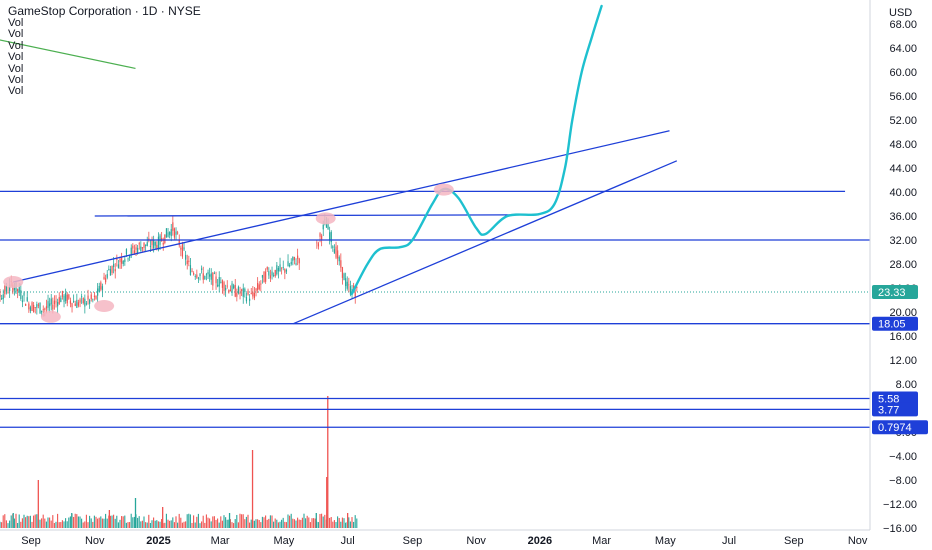 Image resolution: width=932 pixels, height=550 pixels. I want to click on price-tick-label: 16.00, so click(903, 337).